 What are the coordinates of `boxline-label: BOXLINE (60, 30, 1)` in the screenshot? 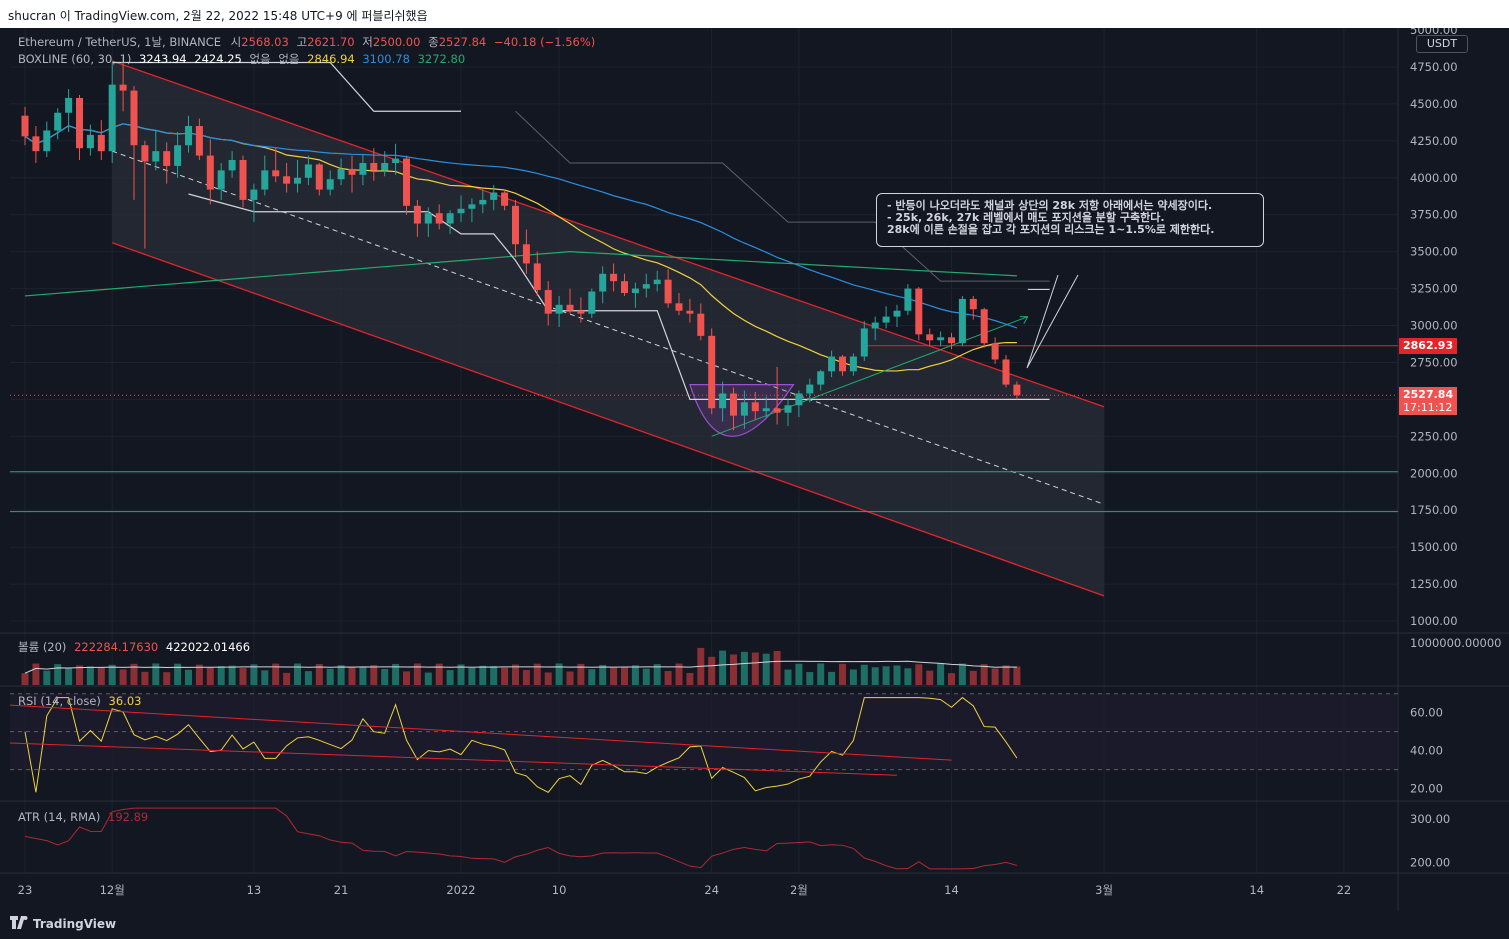 It's located at (75, 59).